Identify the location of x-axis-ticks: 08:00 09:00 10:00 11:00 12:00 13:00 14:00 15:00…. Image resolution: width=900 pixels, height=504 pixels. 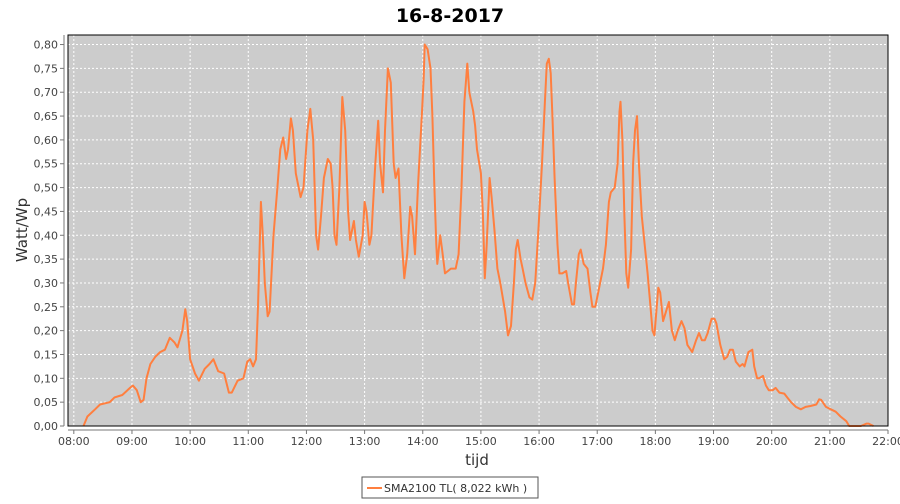
(479, 439).